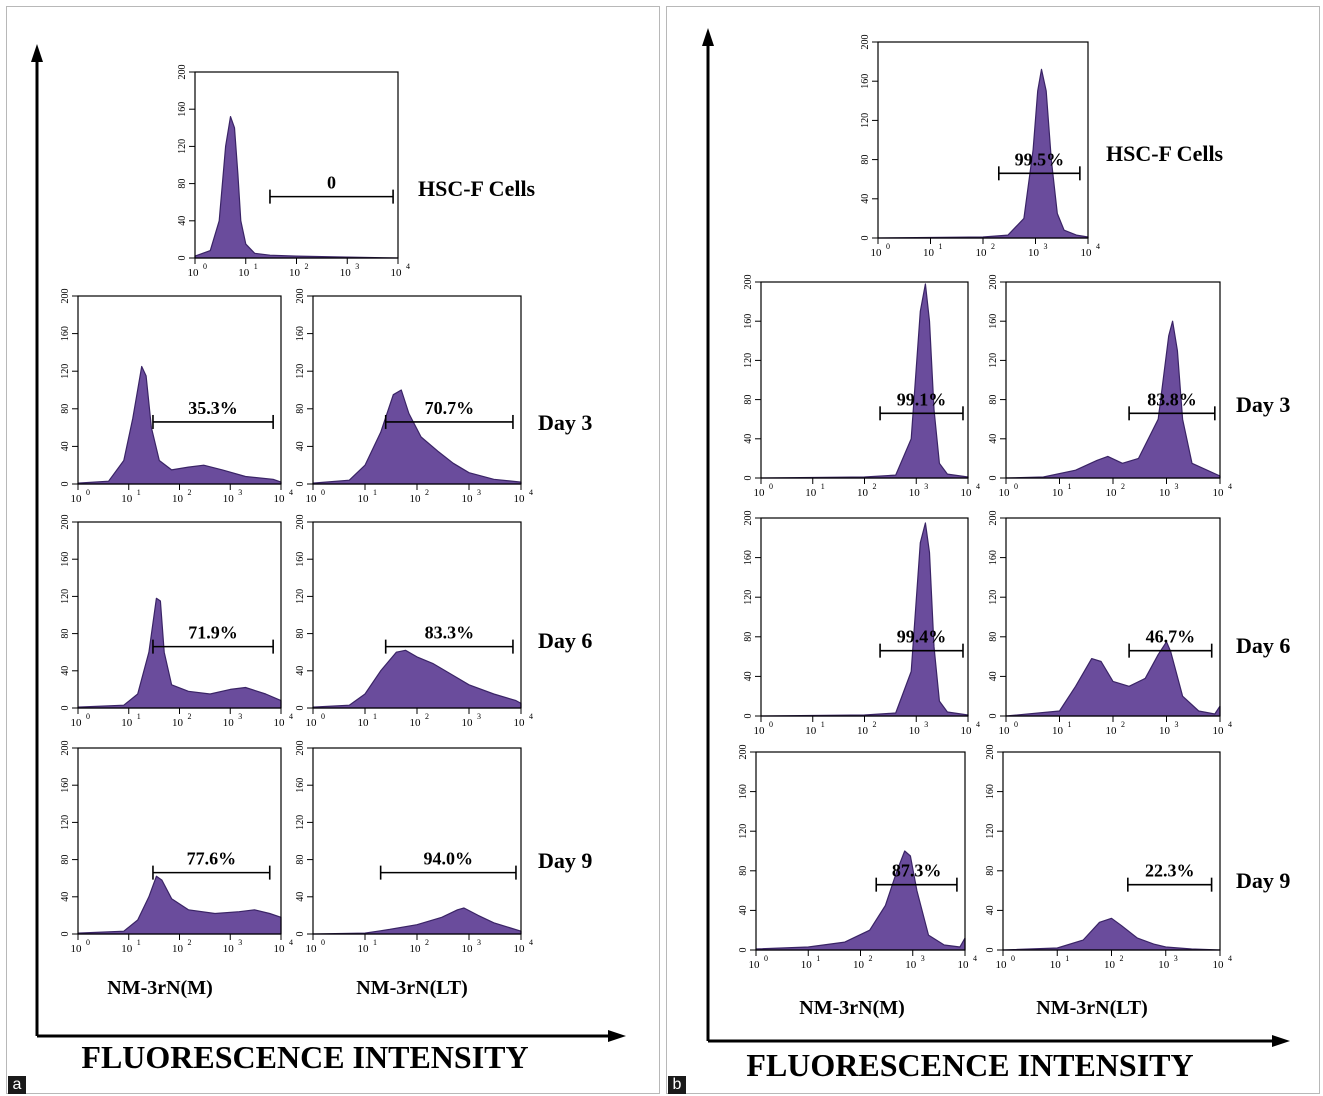 The image size is (1323, 1096). Describe the element at coordinates (983, 153) in the screenshot. I see `histogram-fill` at that location.